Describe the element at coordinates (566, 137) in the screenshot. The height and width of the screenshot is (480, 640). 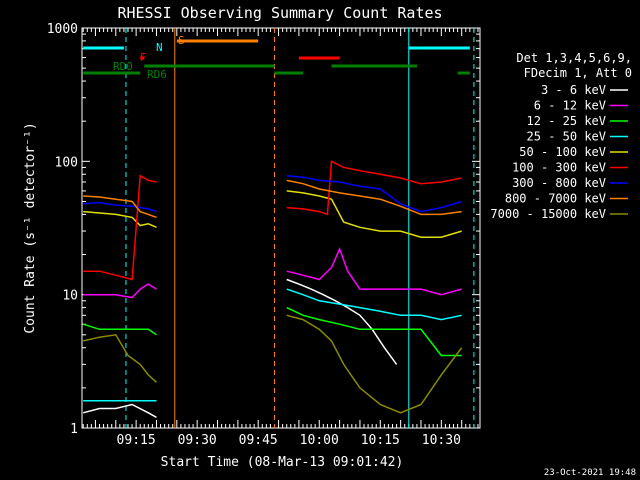
I see `legend-entry-label: 25 - 50 keV` at that location.